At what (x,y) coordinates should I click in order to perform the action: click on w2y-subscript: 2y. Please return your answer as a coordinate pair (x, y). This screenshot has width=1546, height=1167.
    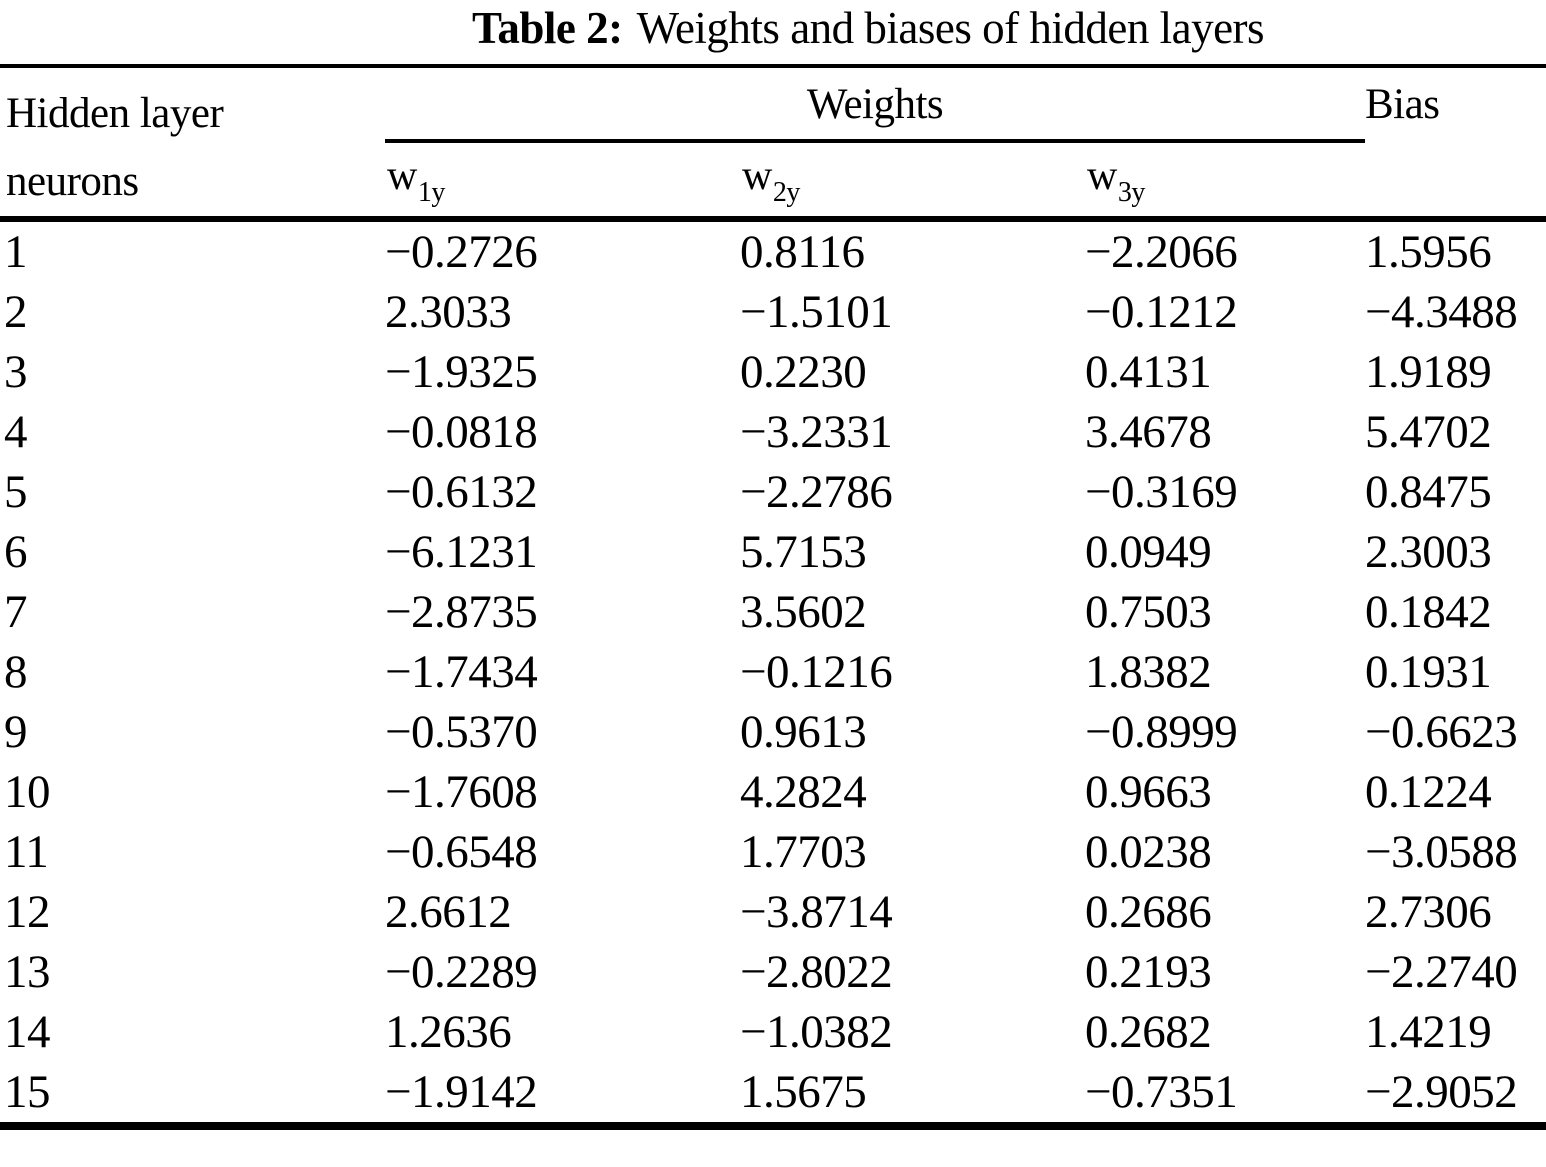
    Looking at the image, I should click on (786, 192).